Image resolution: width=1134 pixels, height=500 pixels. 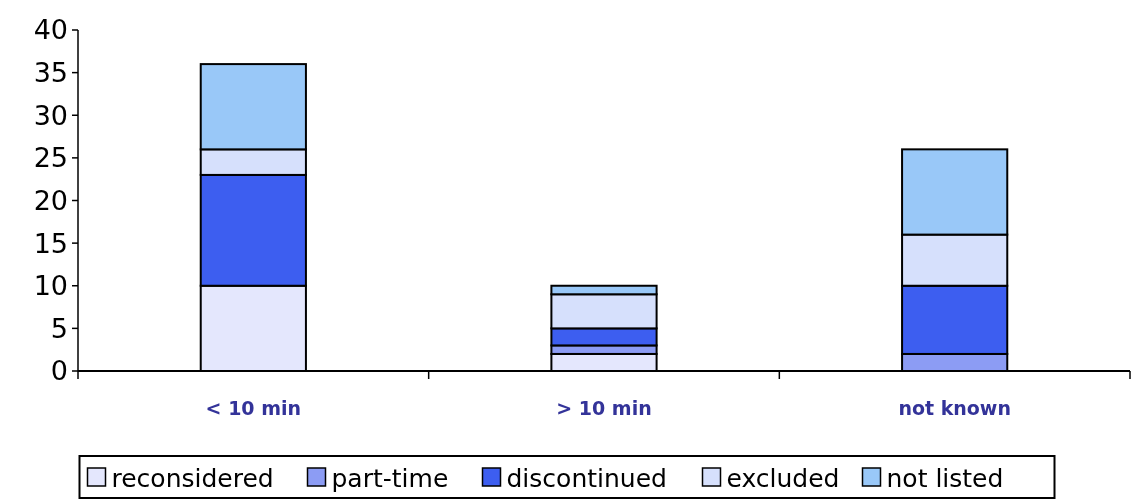 What do you see at coordinates (604, 408) in the screenshot?
I see `x-tick-label: > 10 min` at bounding box center [604, 408].